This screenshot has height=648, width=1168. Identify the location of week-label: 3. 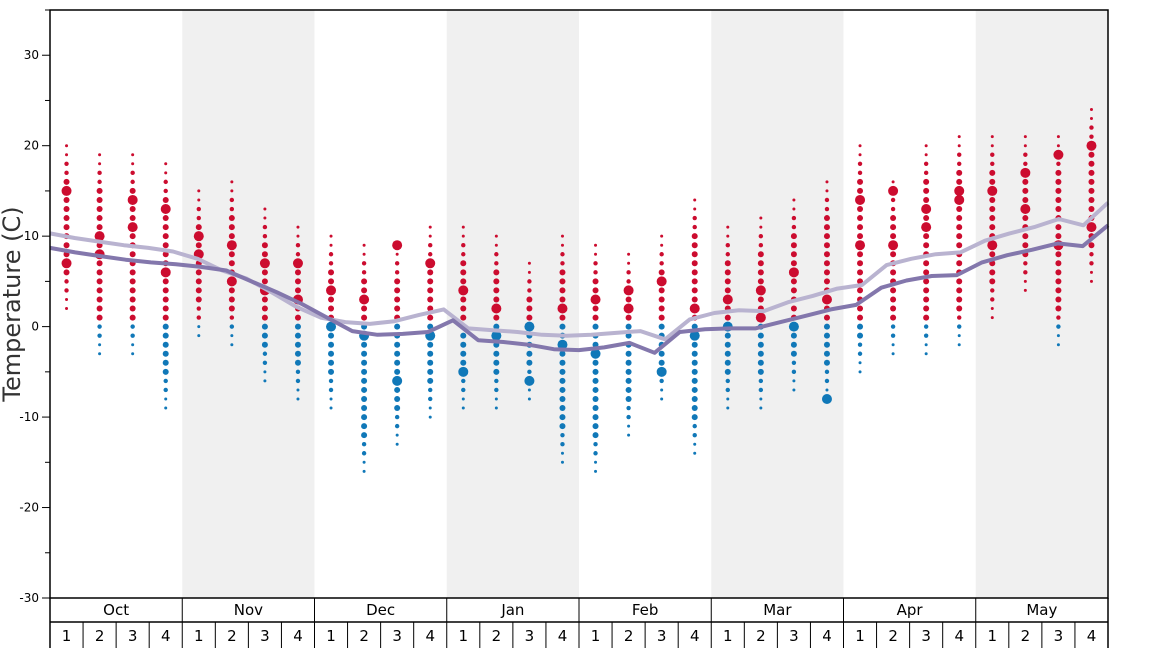
(530, 636).